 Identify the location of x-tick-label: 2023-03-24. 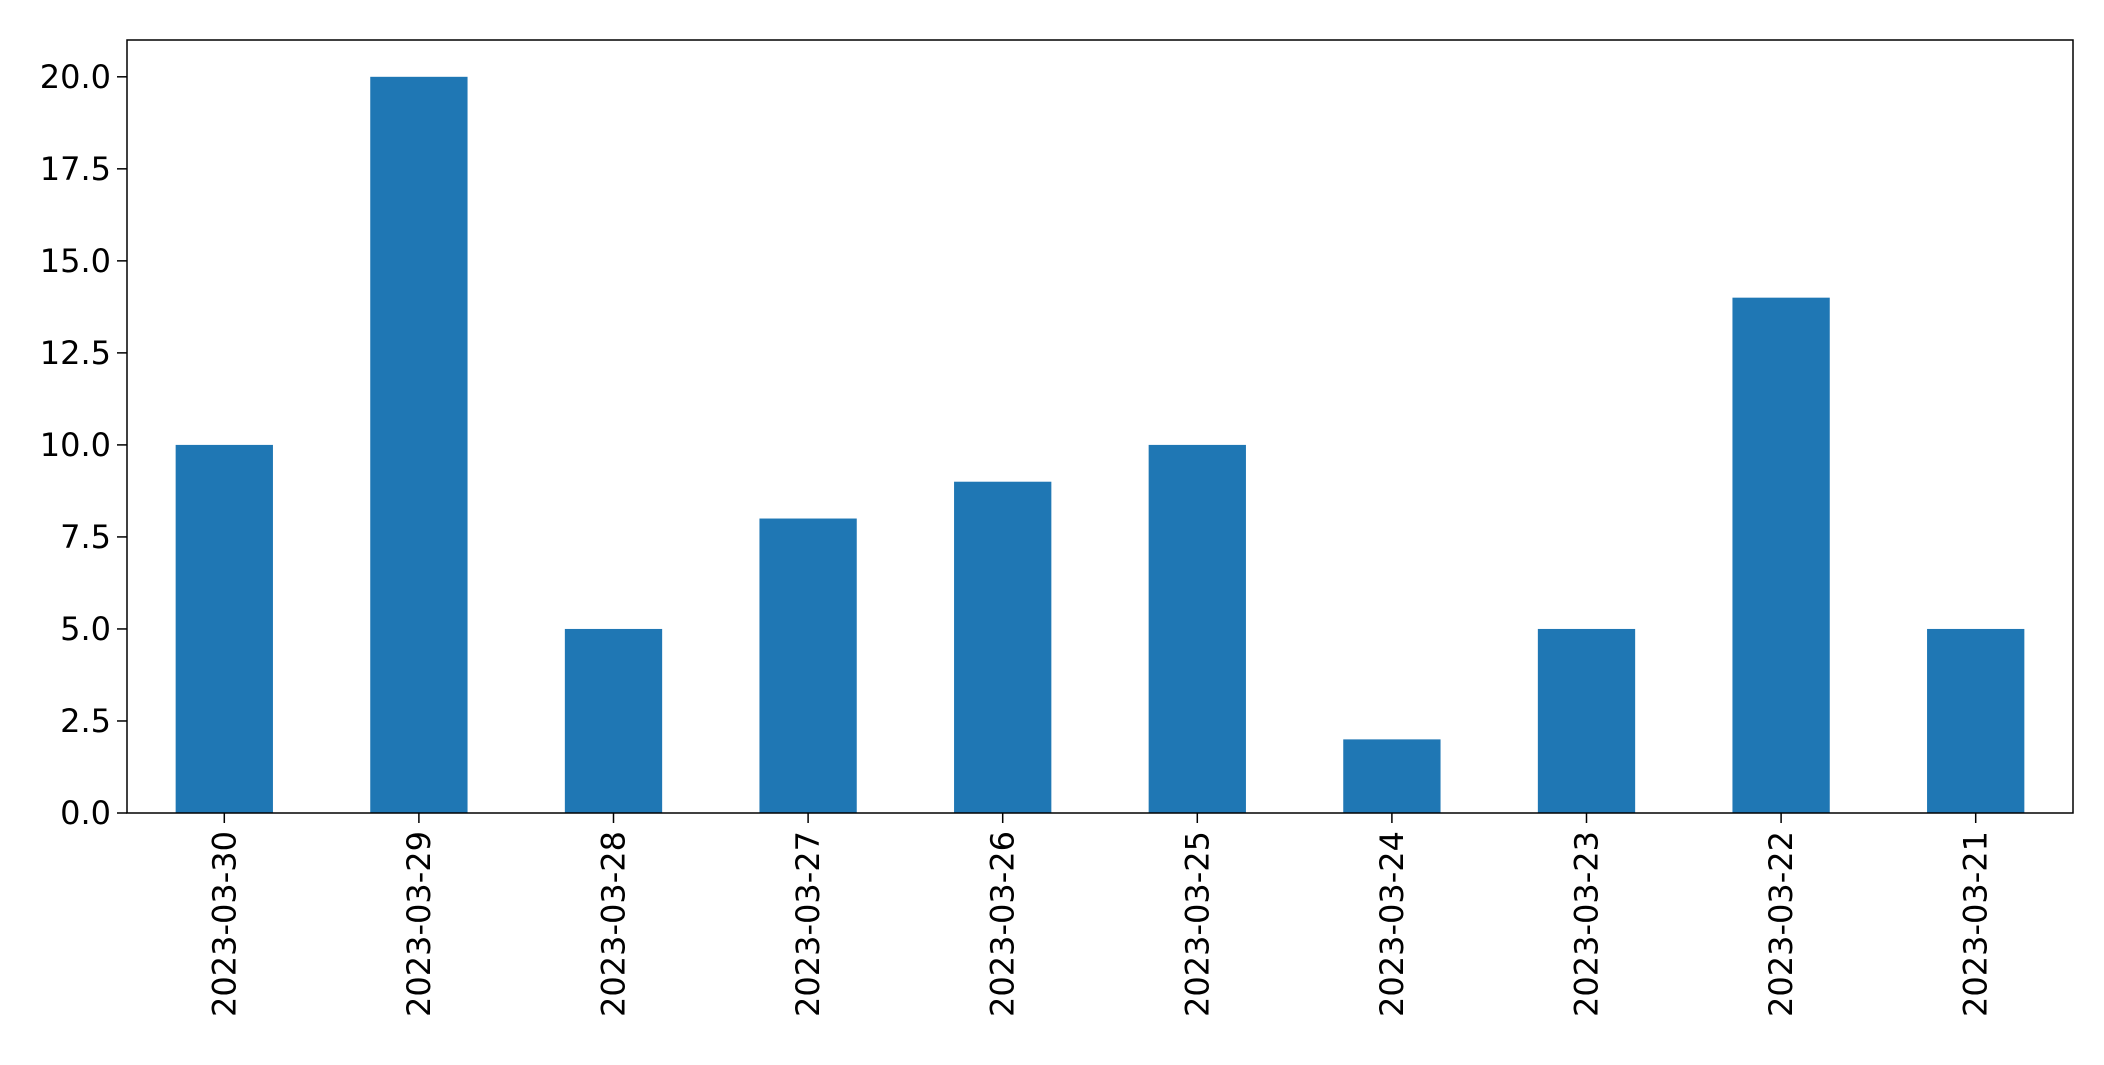
(1392, 924).